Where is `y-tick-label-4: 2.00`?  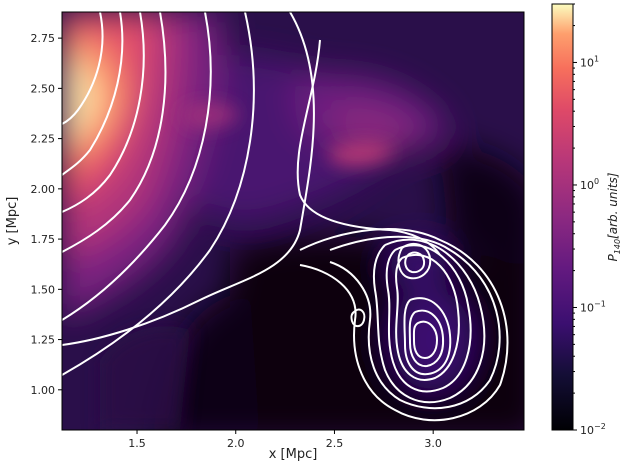
y-tick-label-4: 2.00 is located at coordinates (43, 189).